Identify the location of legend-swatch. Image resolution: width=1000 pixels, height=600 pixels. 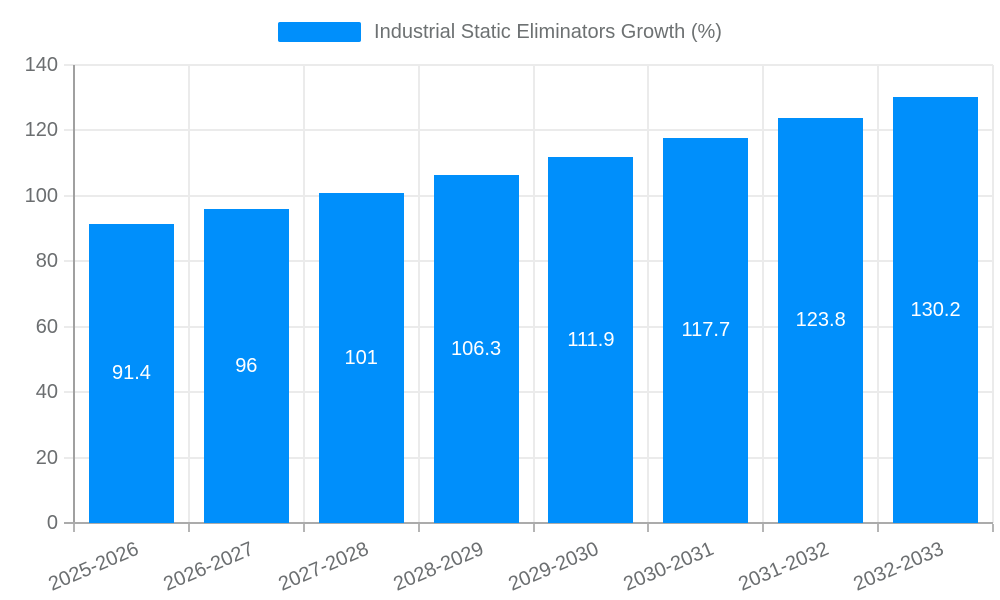
(320, 32).